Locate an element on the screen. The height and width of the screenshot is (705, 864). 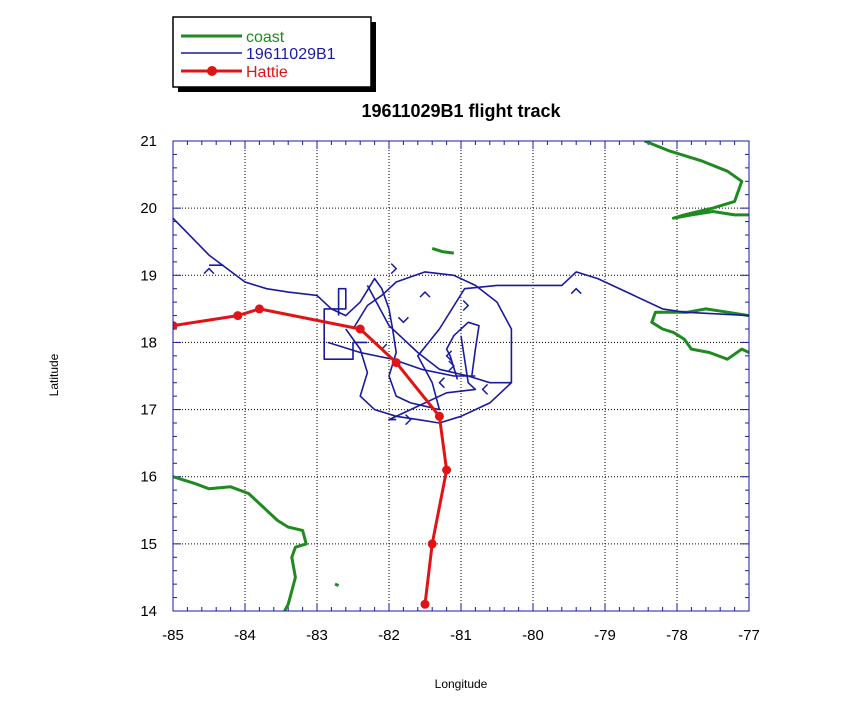
x-tick-labels: -85 -84 -83 -82 -81 -80 -79 -78 -77 is located at coordinates (461, 635).